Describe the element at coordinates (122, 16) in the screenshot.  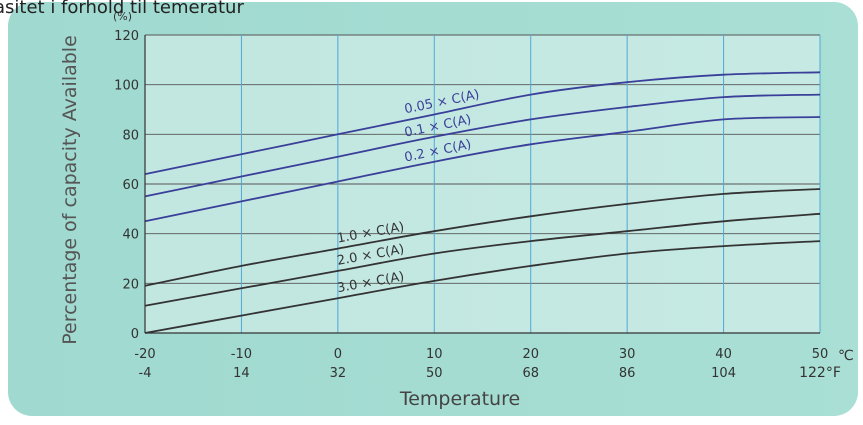
I see `y-unit-label: (%)` at that location.